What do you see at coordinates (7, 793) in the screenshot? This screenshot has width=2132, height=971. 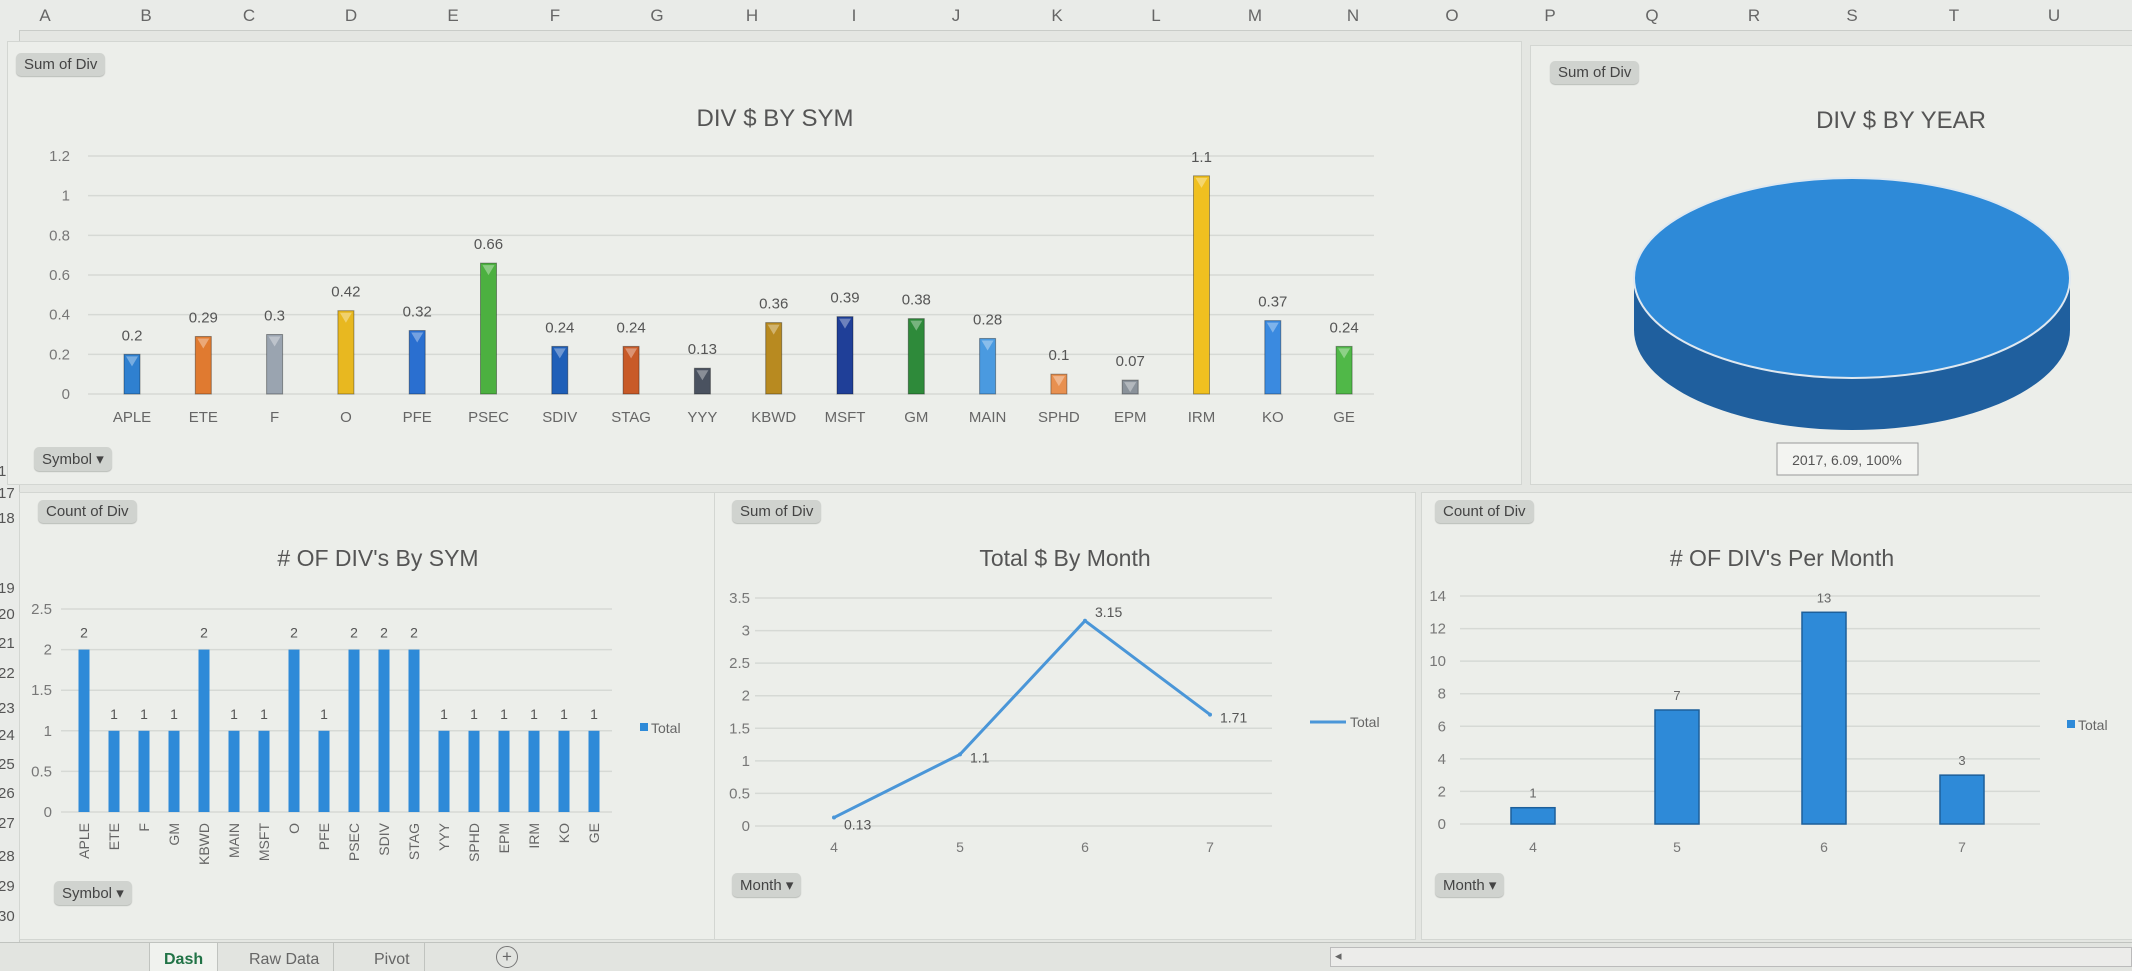 I see `row-header: 26` at bounding box center [7, 793].